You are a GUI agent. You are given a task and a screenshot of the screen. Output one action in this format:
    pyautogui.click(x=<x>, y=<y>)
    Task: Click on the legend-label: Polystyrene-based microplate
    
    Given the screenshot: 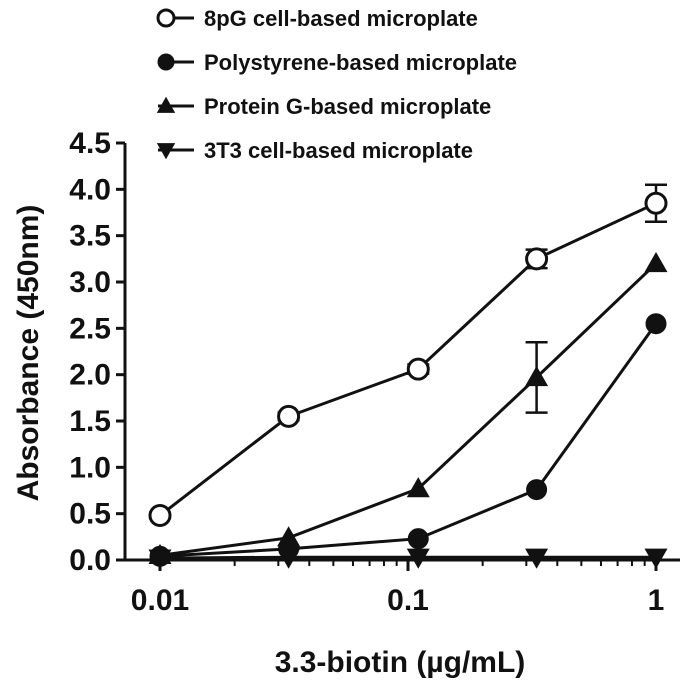 What is the action you would take?
    pyautogui.click(x=360, y=62)
    